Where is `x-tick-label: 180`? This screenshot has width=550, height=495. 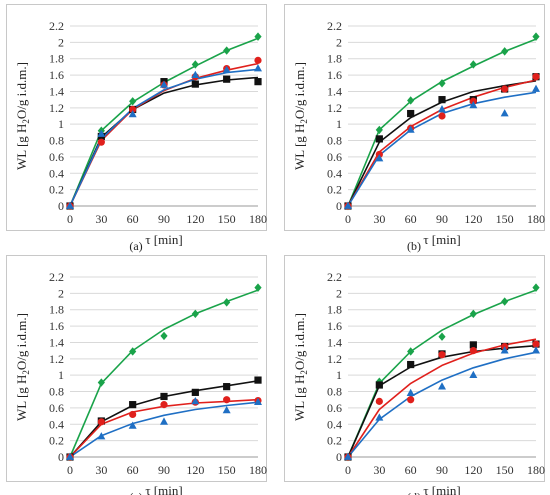
x-tick-label: 180 is located at coordinates (536, 219).